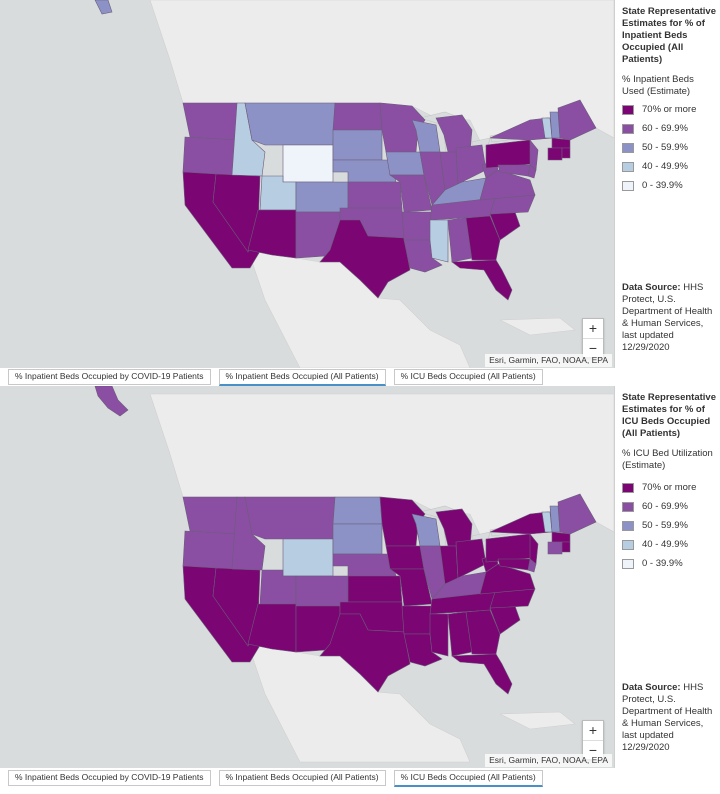 Image resolution: width=720 pixels, height=794 pixels. What do you see at coordinates (658, 85) in the screenshot?
I see `legend-subtitle: % Inpatient Beds Used (Estimate)` at bounding box center [658, 85].